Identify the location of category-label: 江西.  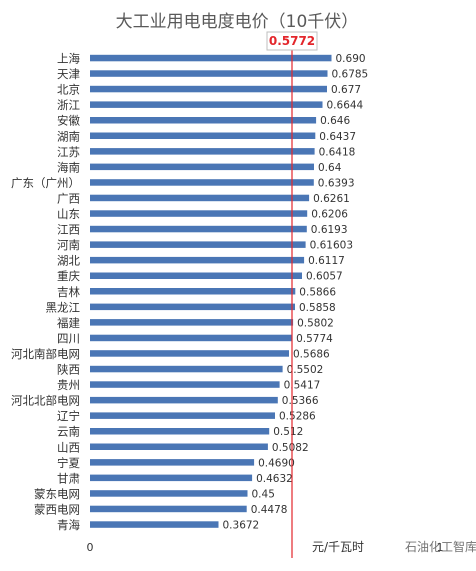
(68, 230).